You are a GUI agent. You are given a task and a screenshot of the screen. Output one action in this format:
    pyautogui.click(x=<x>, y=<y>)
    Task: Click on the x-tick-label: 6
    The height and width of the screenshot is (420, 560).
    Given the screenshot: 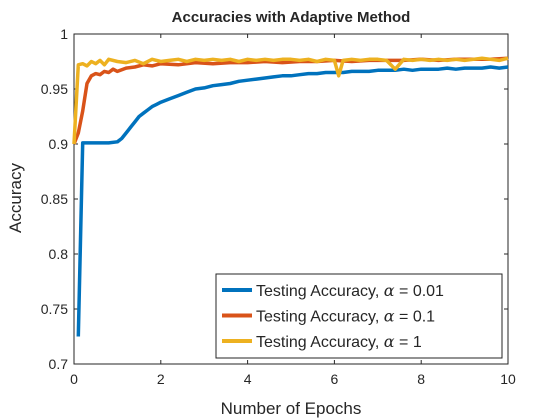 What is the action you would take?
    pyautogui.click(x=335, y=379)
    